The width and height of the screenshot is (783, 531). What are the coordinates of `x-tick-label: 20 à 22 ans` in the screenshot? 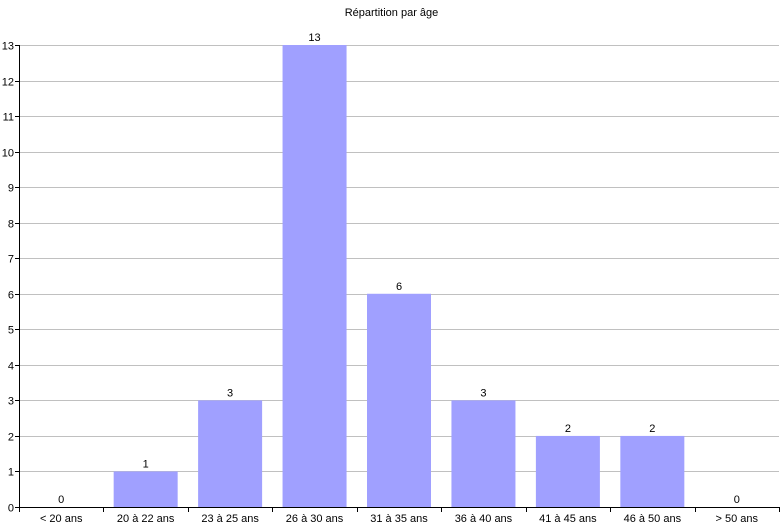 It's located at (146, 519).